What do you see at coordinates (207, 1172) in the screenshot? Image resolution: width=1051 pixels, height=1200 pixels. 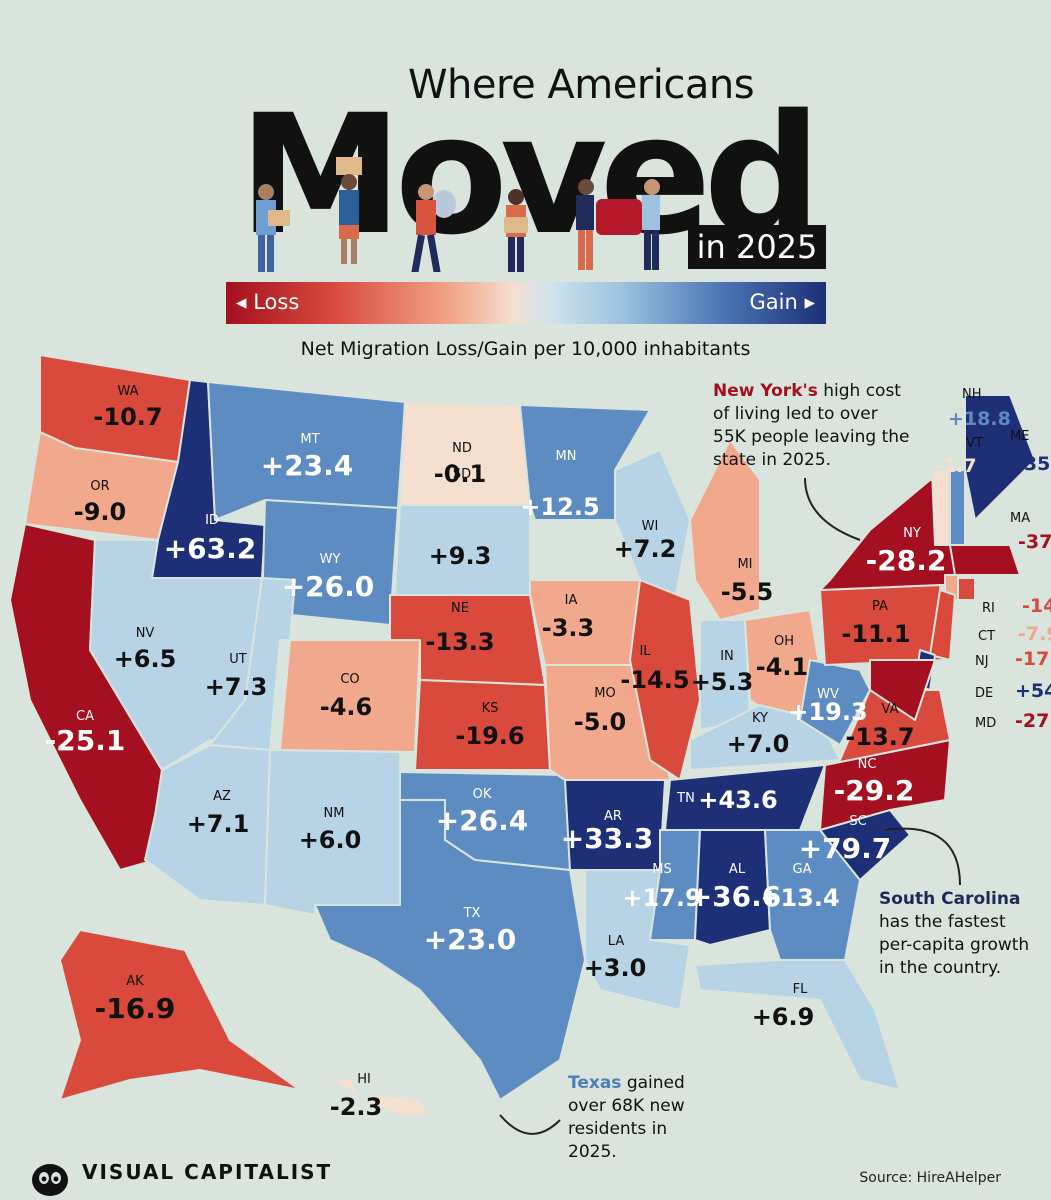 I see `brand-name: VISUAL CAPITALIST` at bounding box center [207, 1172].